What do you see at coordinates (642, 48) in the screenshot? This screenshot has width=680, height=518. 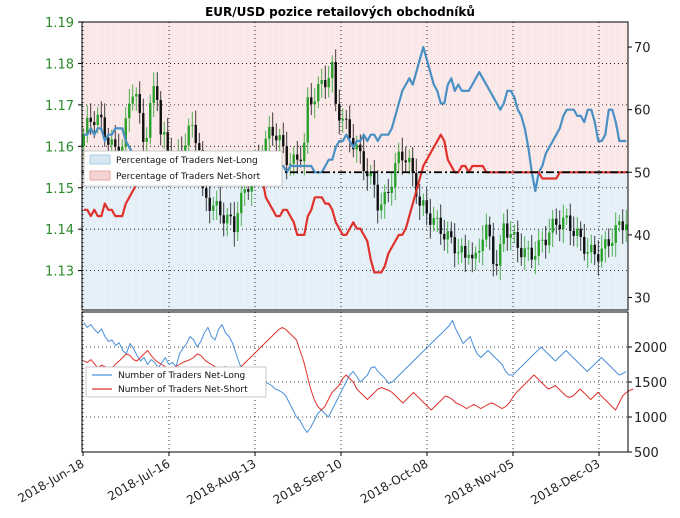 I see `right-tick-label: 70` at bounding box center [642, 48].